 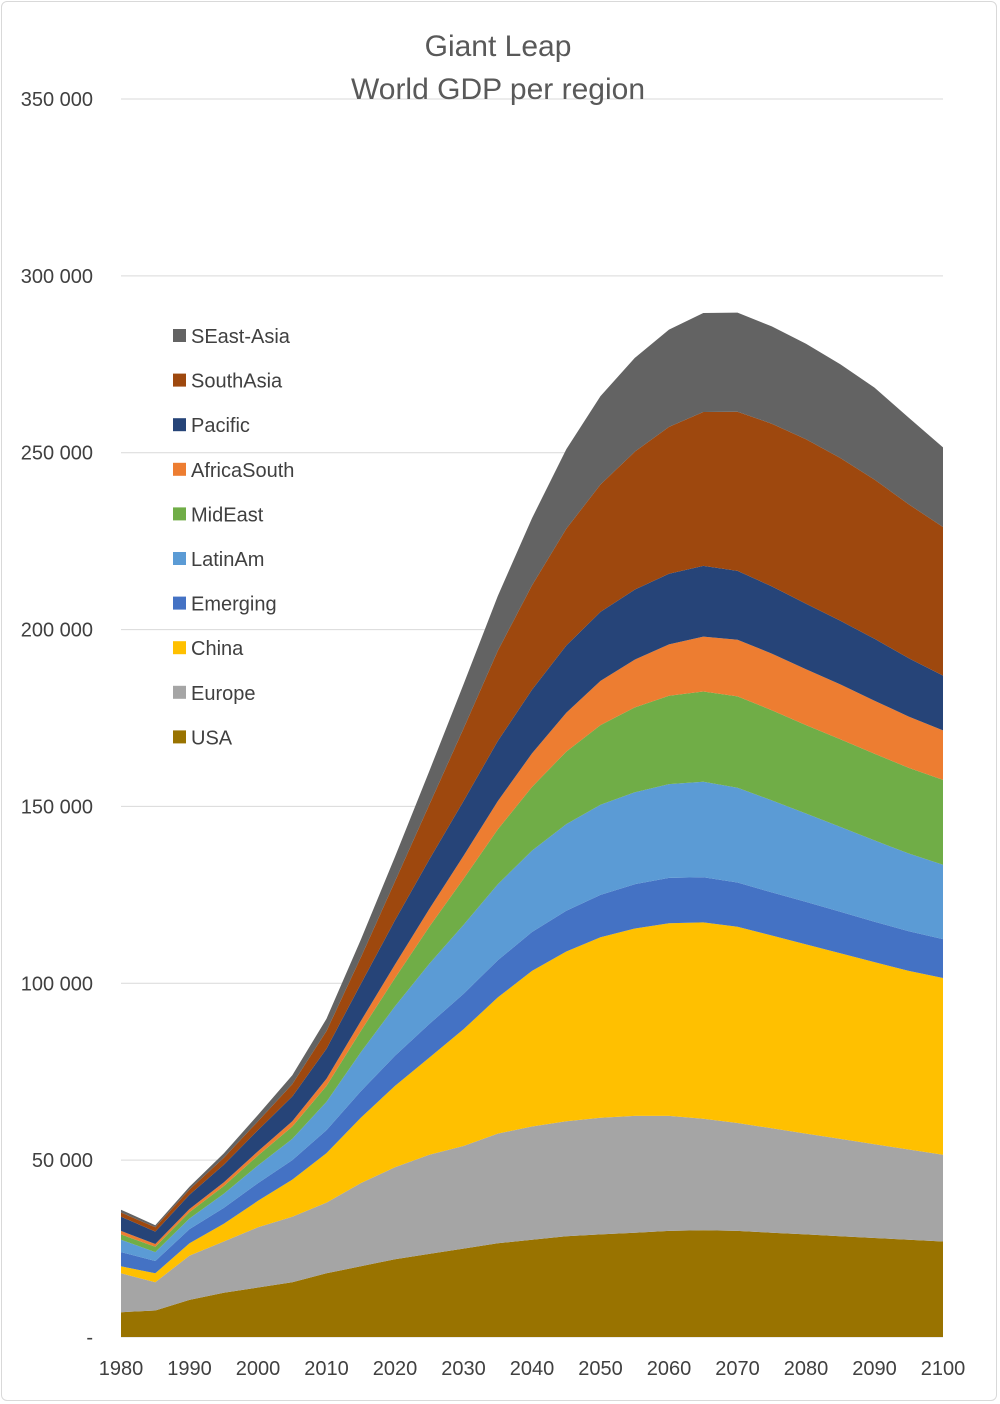 What do you see at coordinates (600, 1369) in the screenshot?
I see `x-tick-label: 2050` at bounding box center [600, 1369].